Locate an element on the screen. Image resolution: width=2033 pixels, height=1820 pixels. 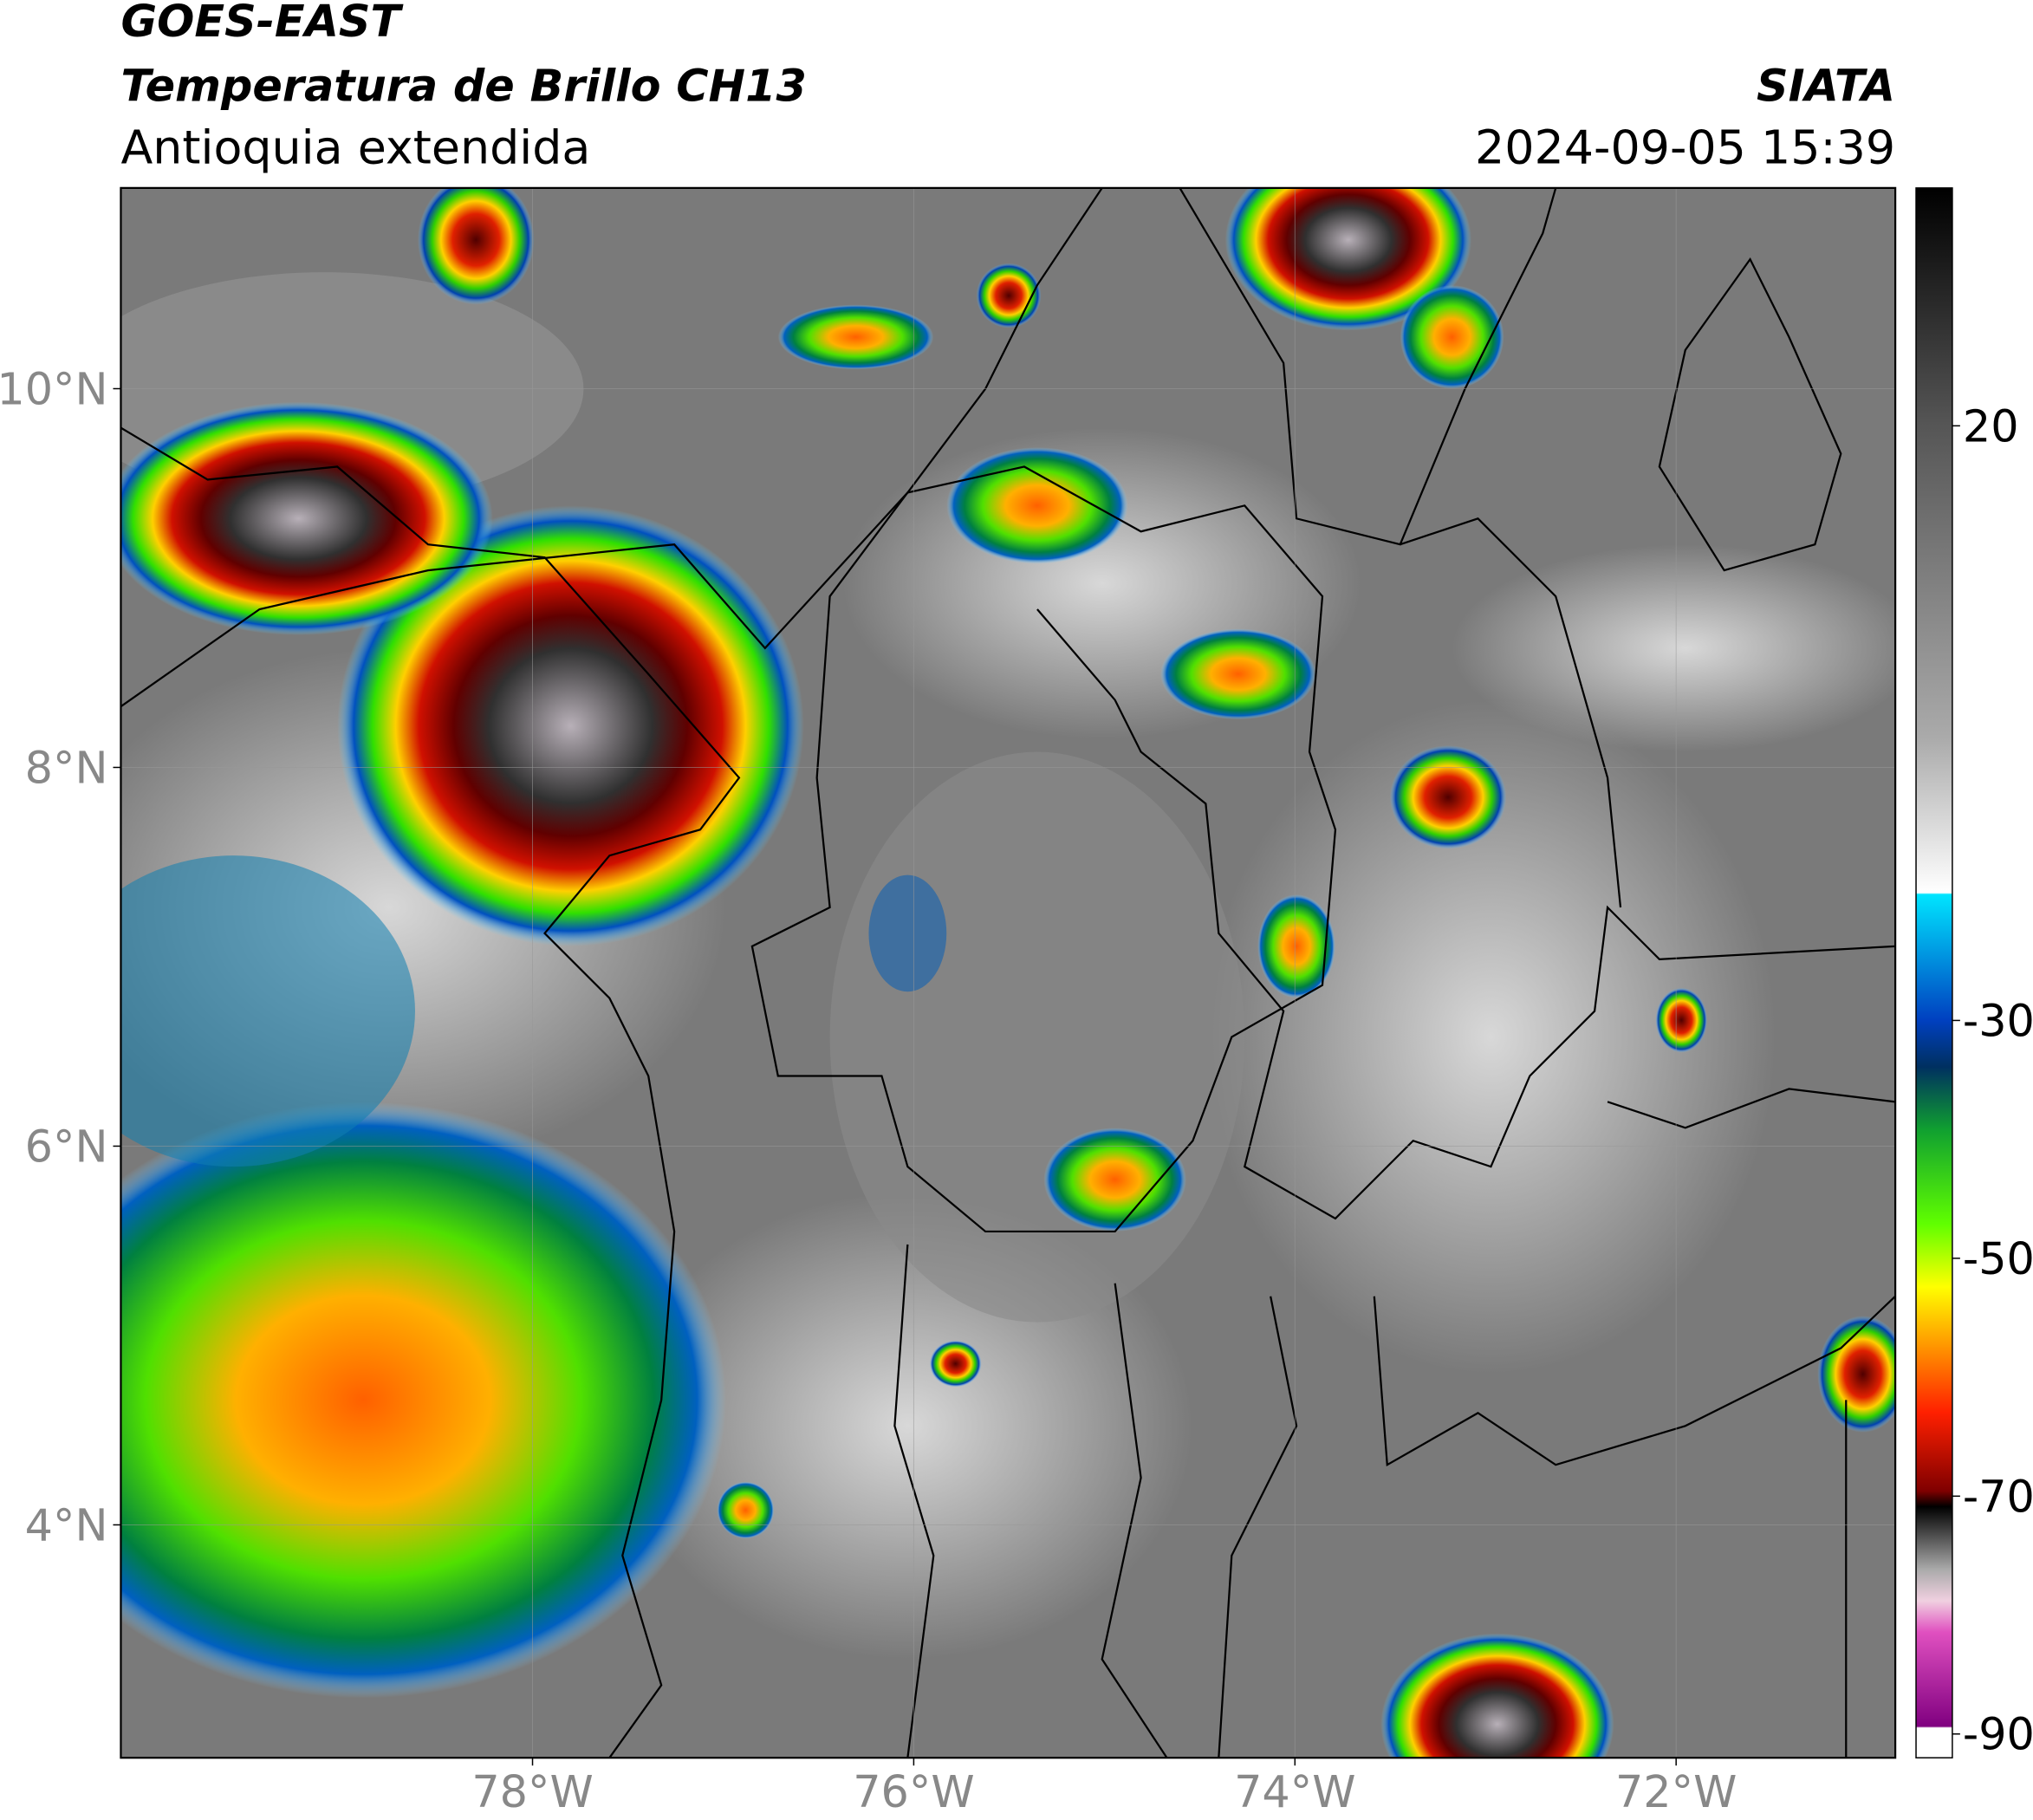
y-tick-label: 10°N is located at coordinates (53, 388).